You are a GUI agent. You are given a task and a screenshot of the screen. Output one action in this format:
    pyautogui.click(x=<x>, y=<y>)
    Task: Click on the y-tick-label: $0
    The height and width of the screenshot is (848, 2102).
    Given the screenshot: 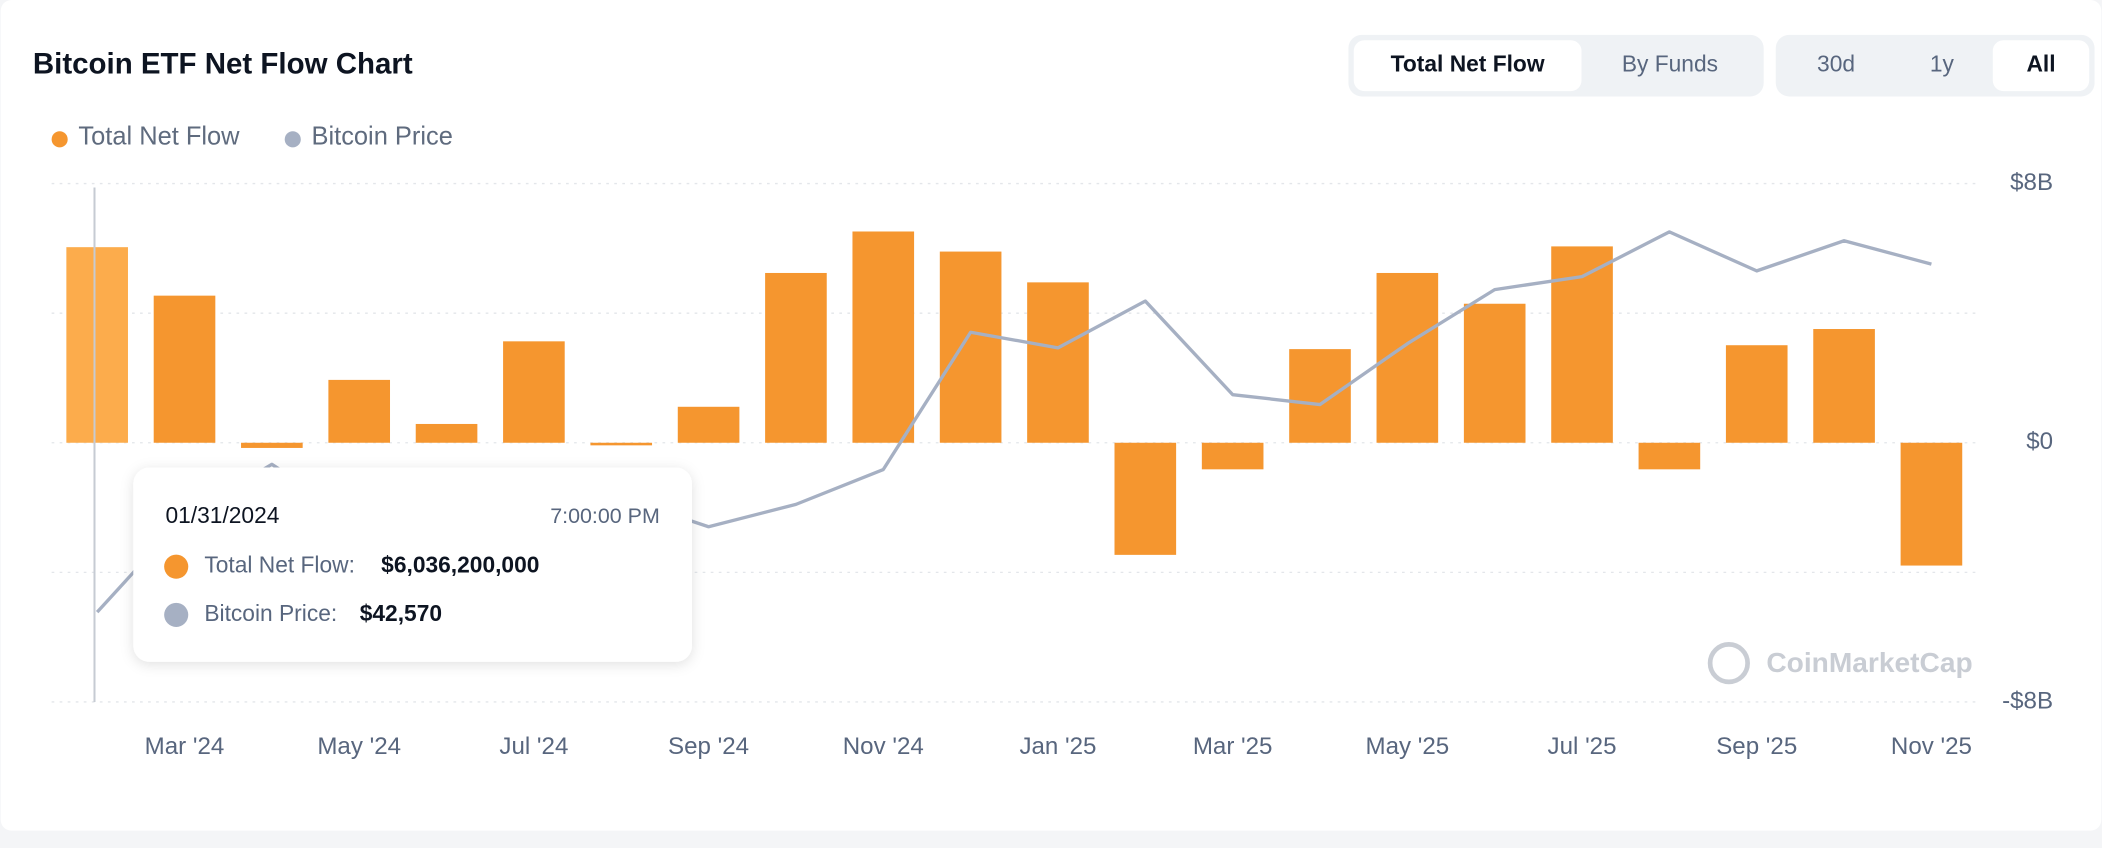 What is the action you would take?
    pyautogui.click(x=2039, y=441)
    